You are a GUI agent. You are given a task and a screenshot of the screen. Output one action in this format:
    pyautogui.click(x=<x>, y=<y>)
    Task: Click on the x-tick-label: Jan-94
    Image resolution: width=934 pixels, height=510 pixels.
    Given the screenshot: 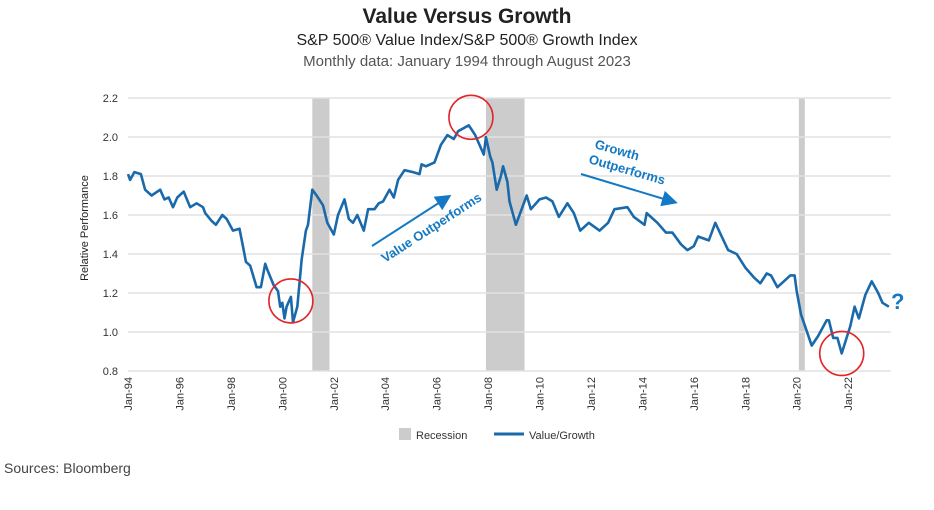 What is the action you would take?
    pyautogui.click(x=129, y=394)
    